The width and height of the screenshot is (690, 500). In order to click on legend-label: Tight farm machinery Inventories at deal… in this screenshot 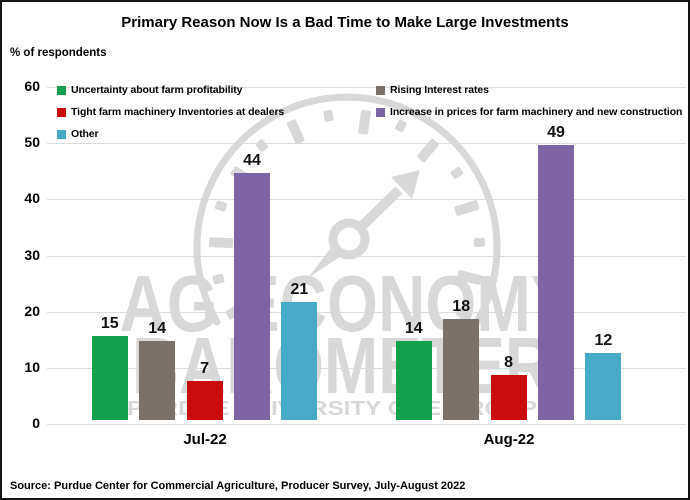, I will do `click(178, 112)`.